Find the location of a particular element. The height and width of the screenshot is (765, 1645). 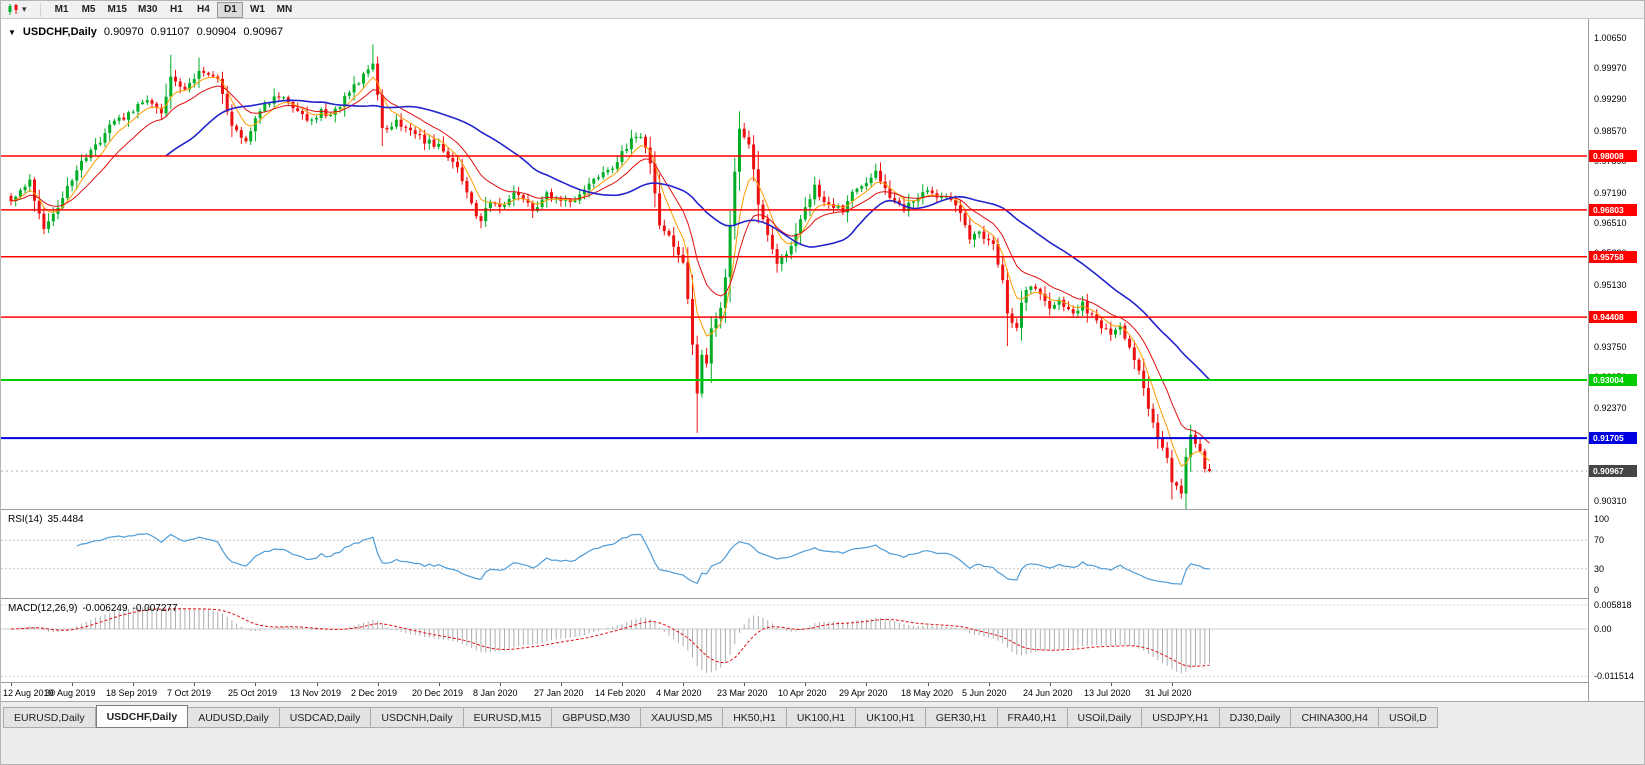

macd-plot is located at coordinates (794, 641).